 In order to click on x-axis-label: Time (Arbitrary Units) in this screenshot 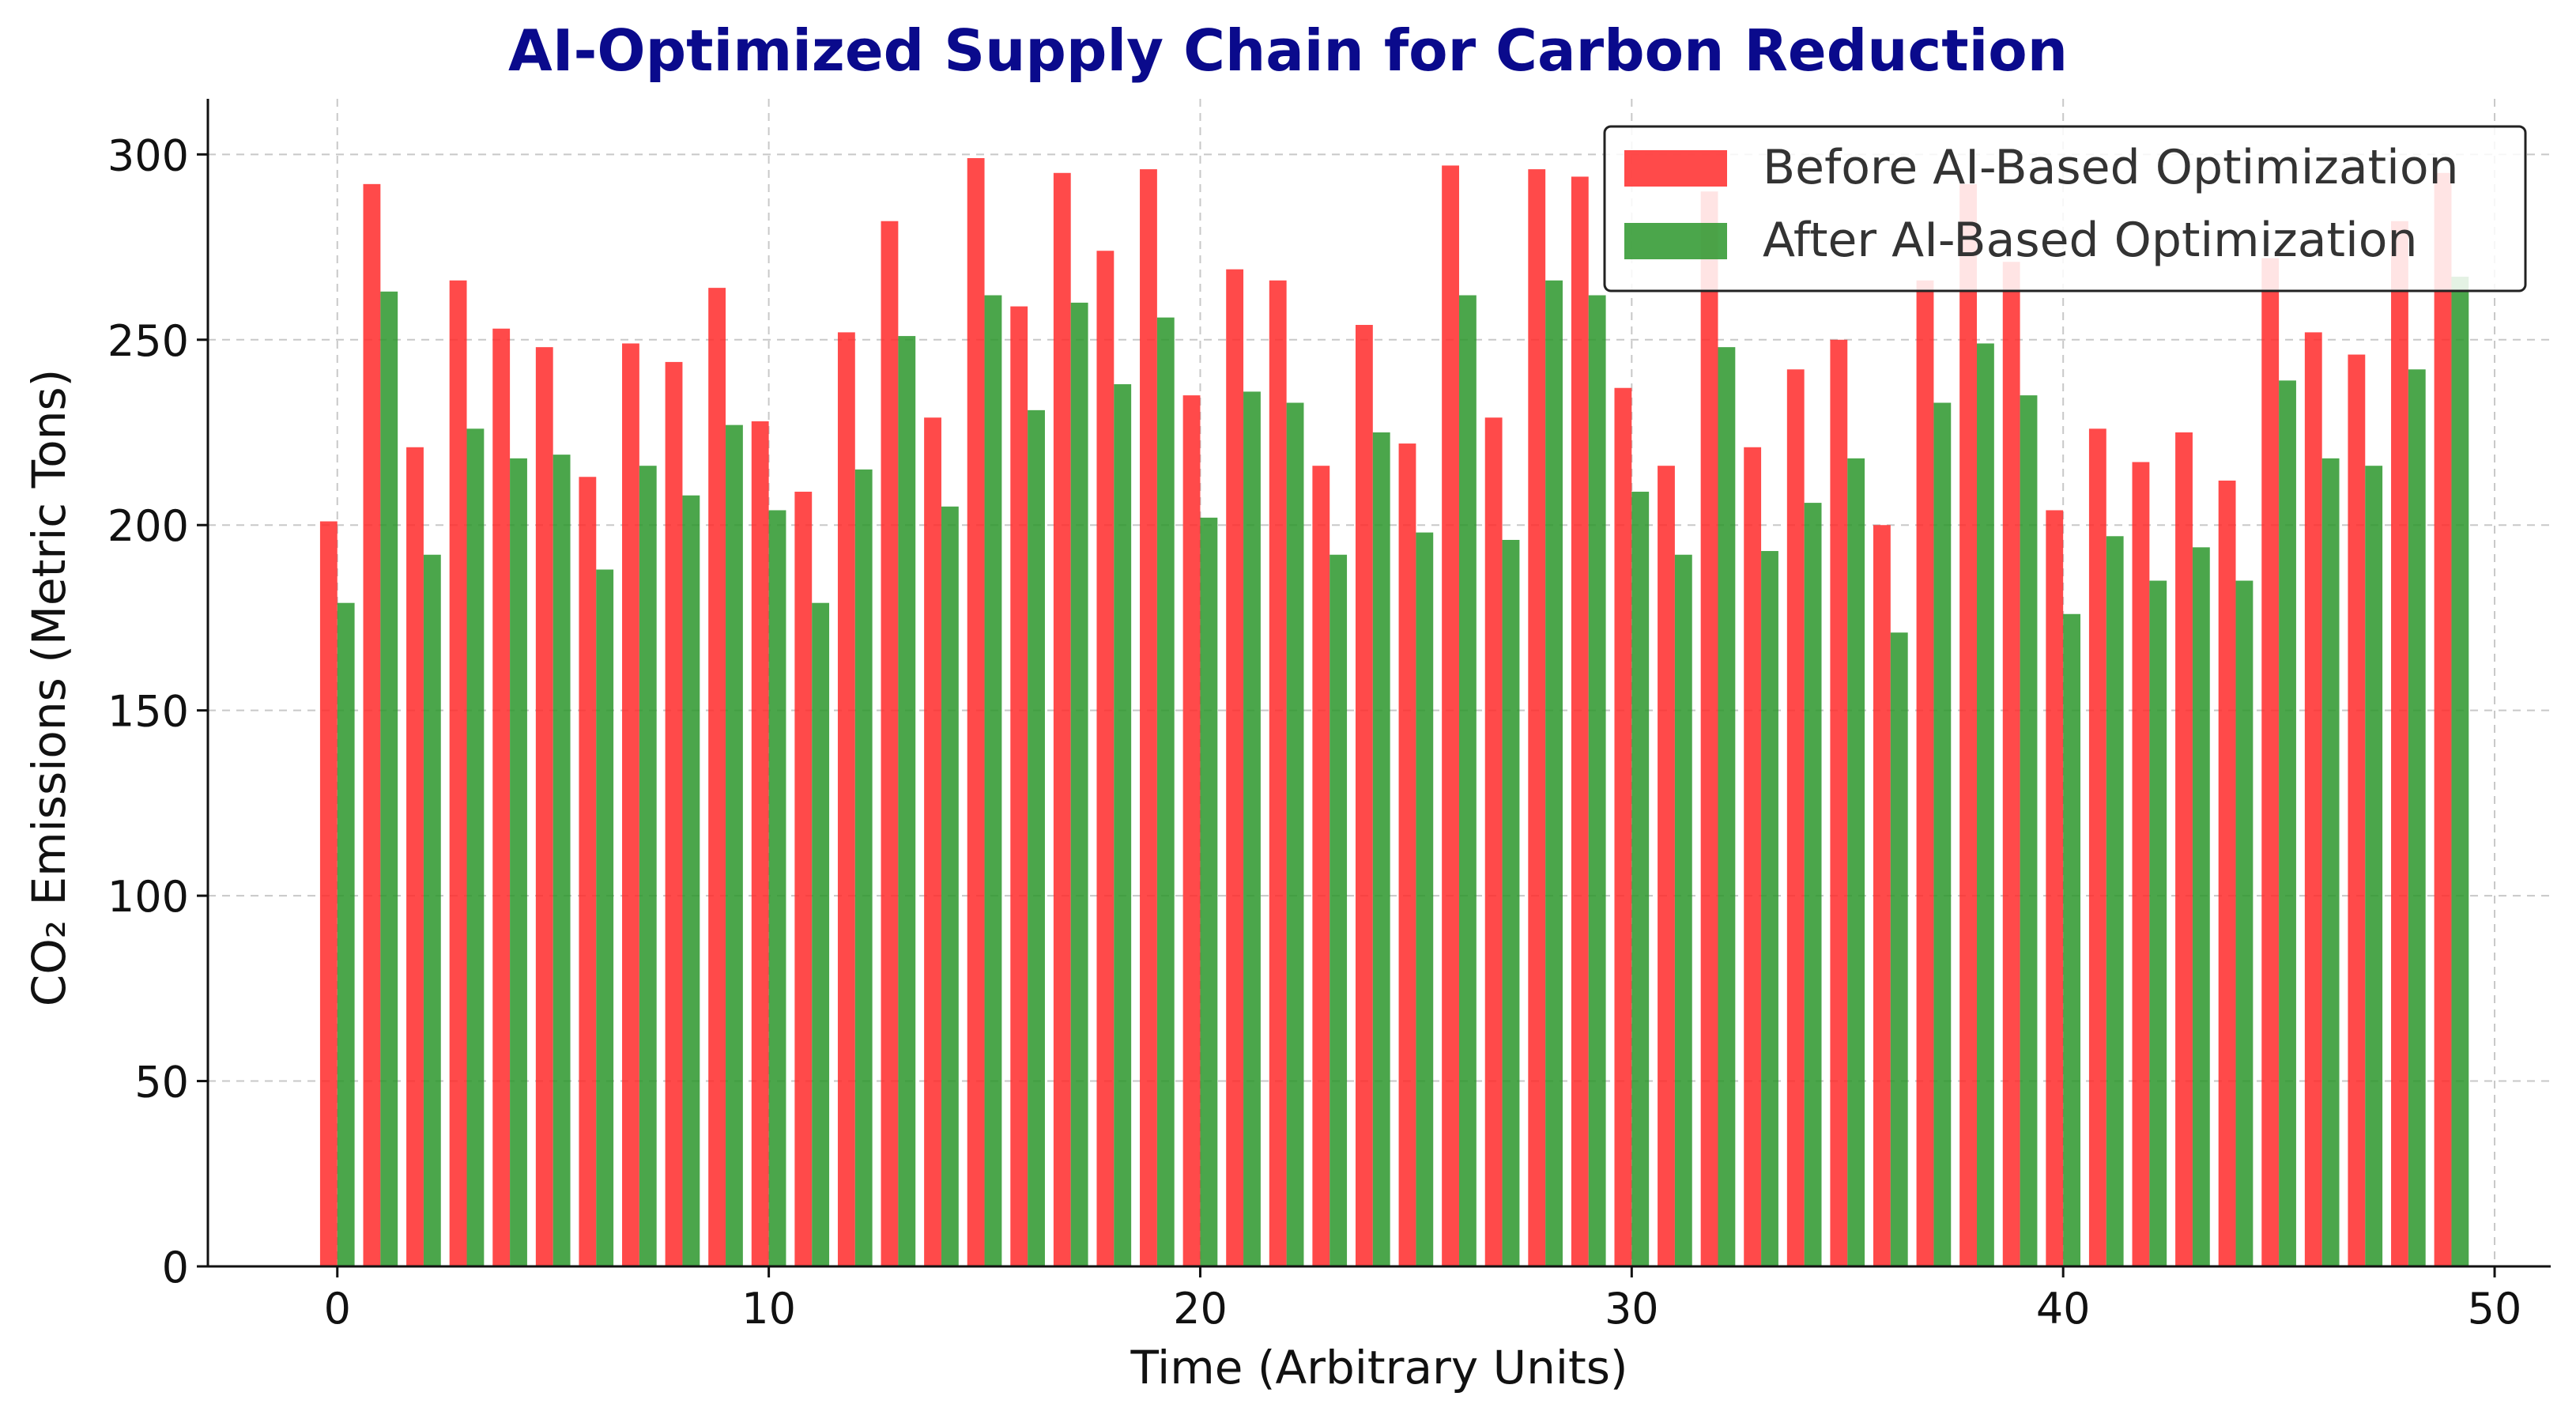, I will do `click(1378, 1368)`.